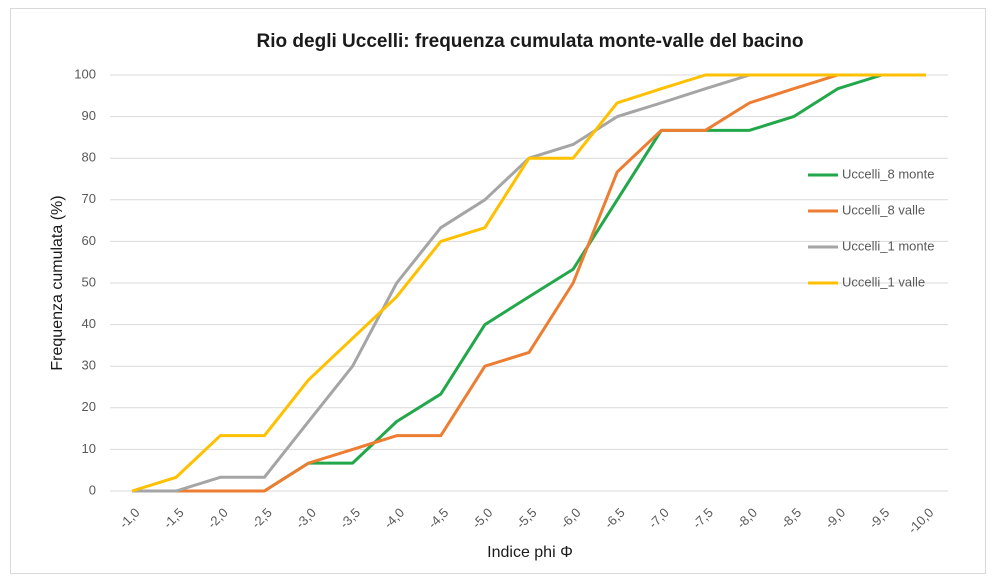 Image resolution: width=995 pixels, height=580 pixels. What do you see at coordinates (89, 323) in the screenshot?
I see `y-tick-label: 40` at bounding box center [89, 323].